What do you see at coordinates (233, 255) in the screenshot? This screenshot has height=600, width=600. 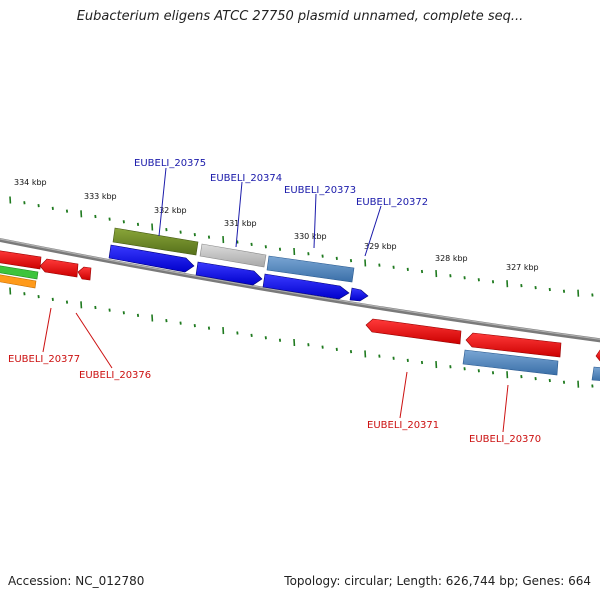 I see `gene-gray` at bounding box center [233, 255].